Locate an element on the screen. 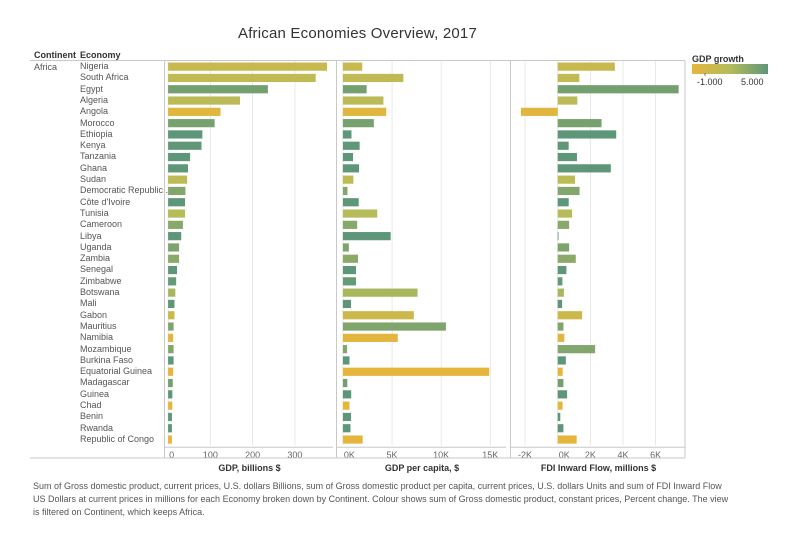 Image resolution: width=800 pixels, height=549 pixels. economy-label: South Africa is located at coordinates (104, 77).